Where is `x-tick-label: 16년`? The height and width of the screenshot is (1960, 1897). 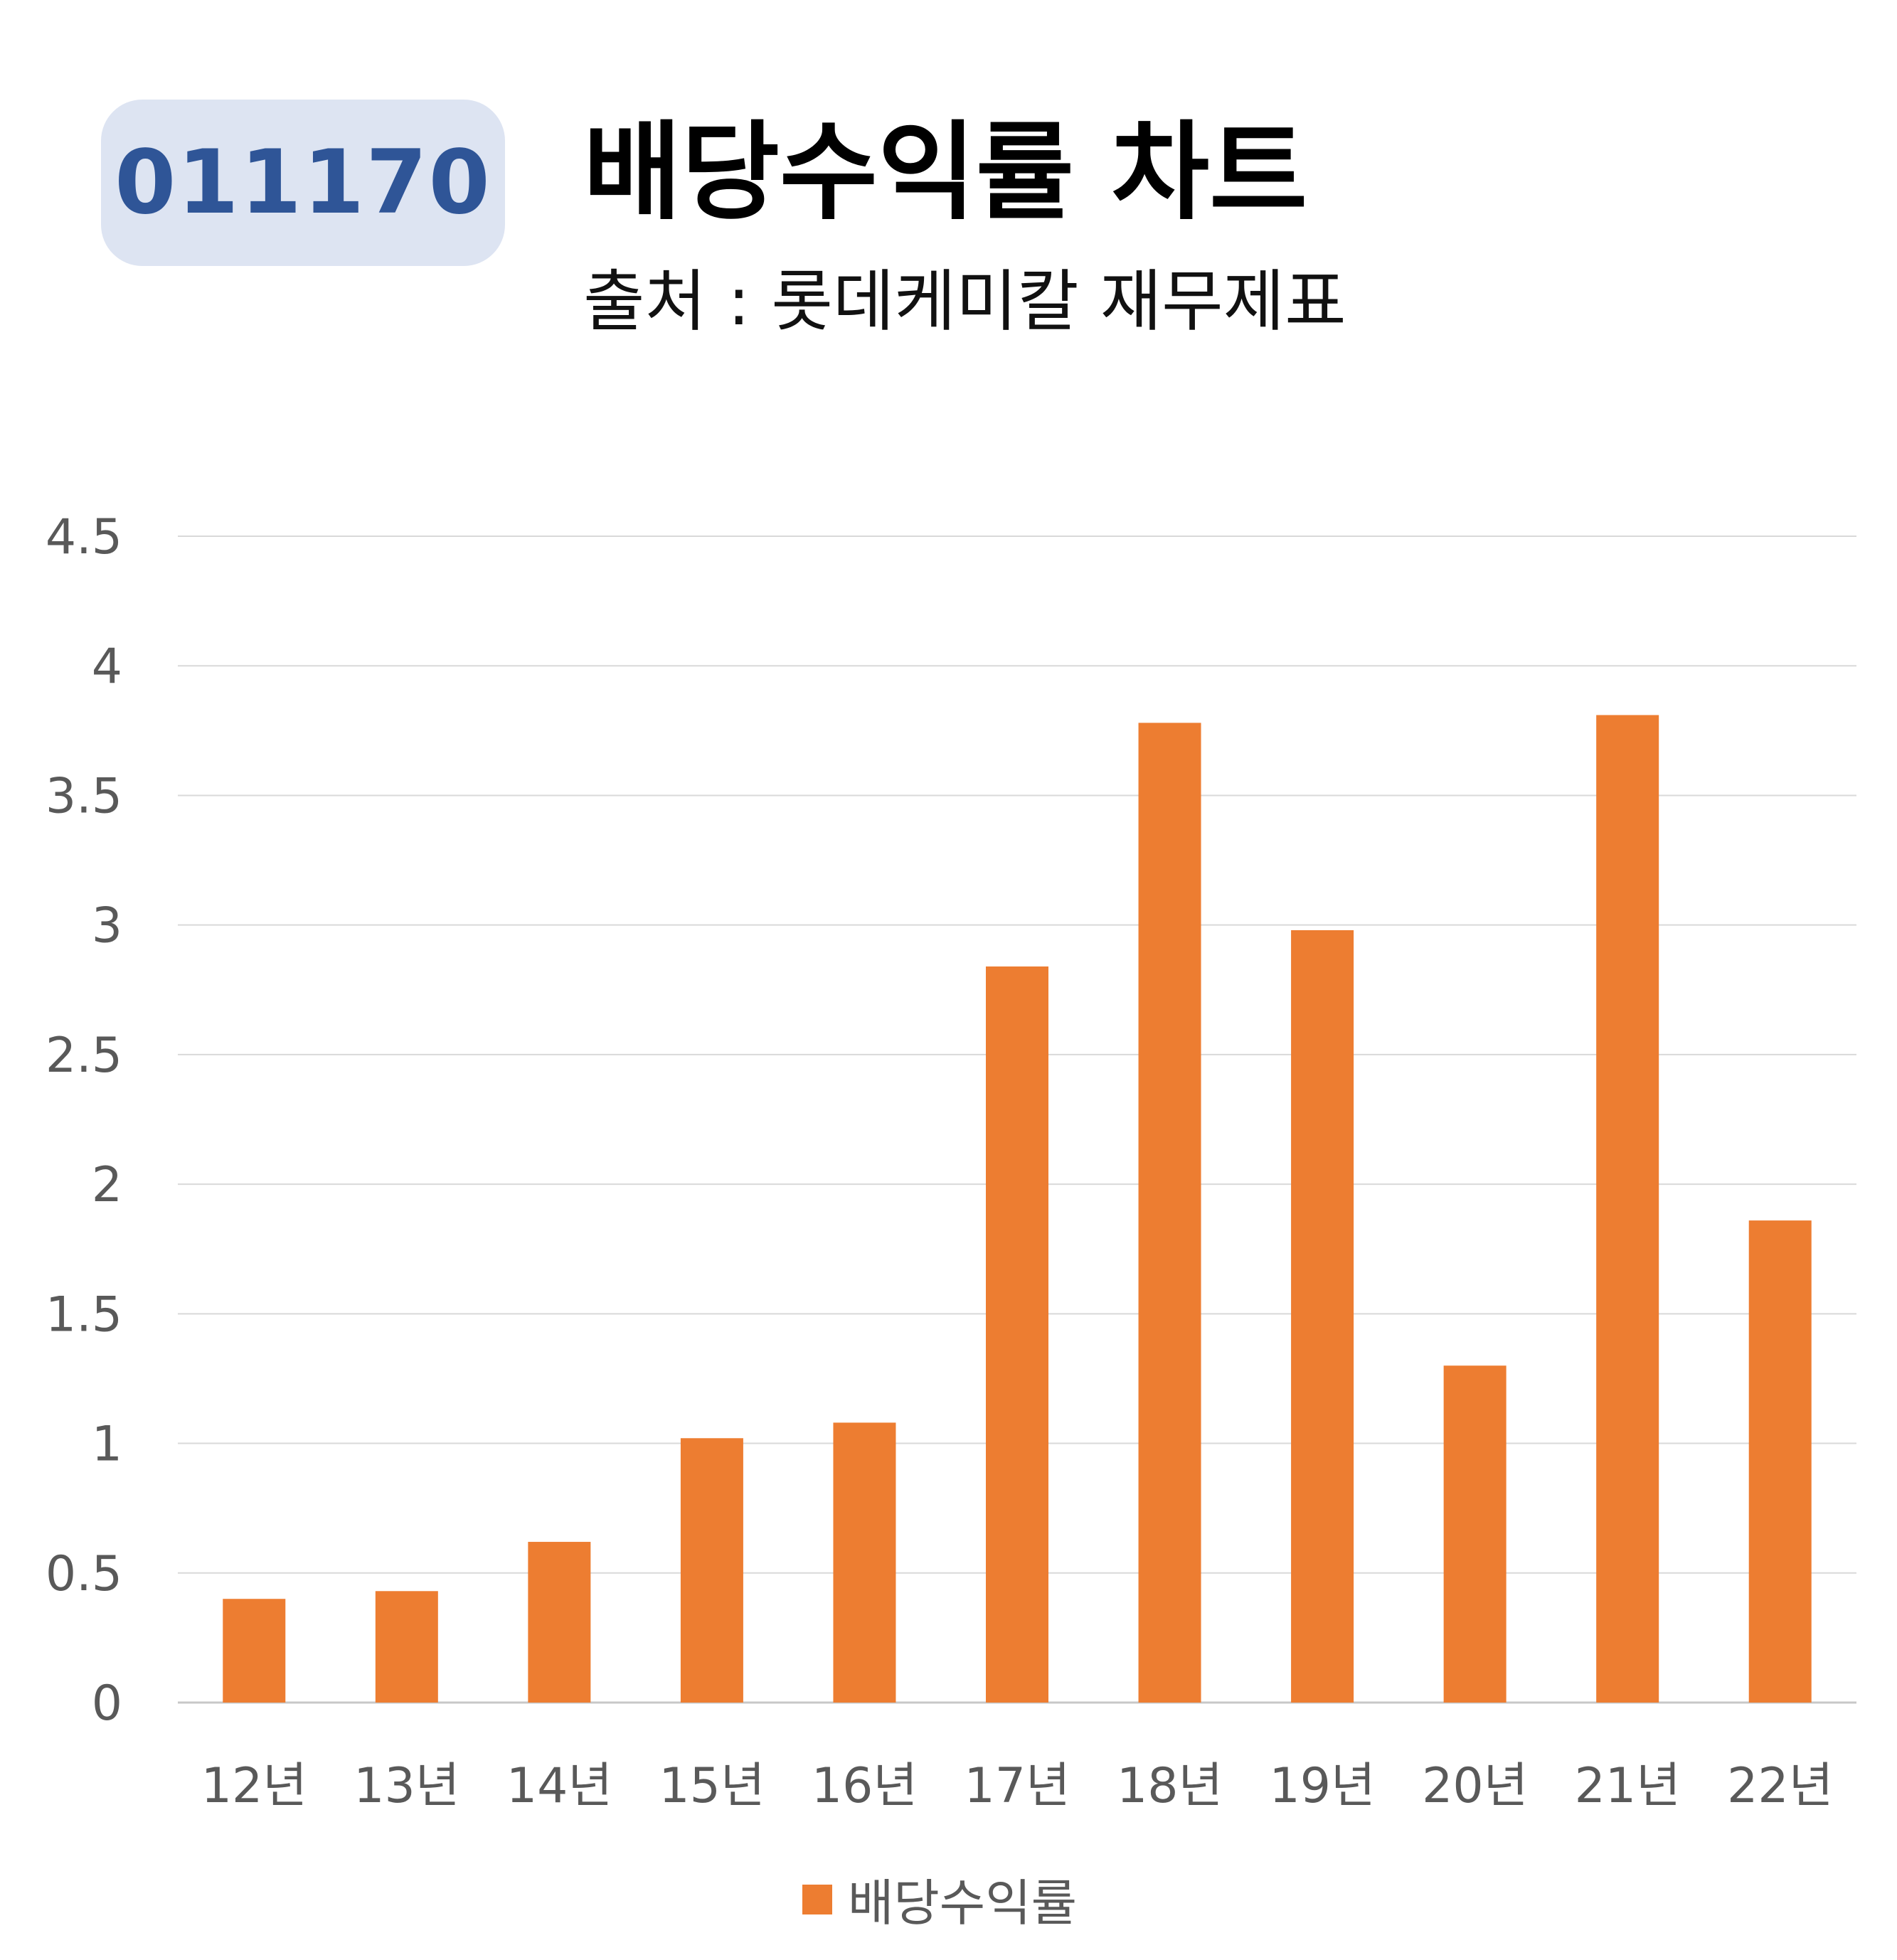
x-tick-label: 16년 is located at coordinates (865, 1786).